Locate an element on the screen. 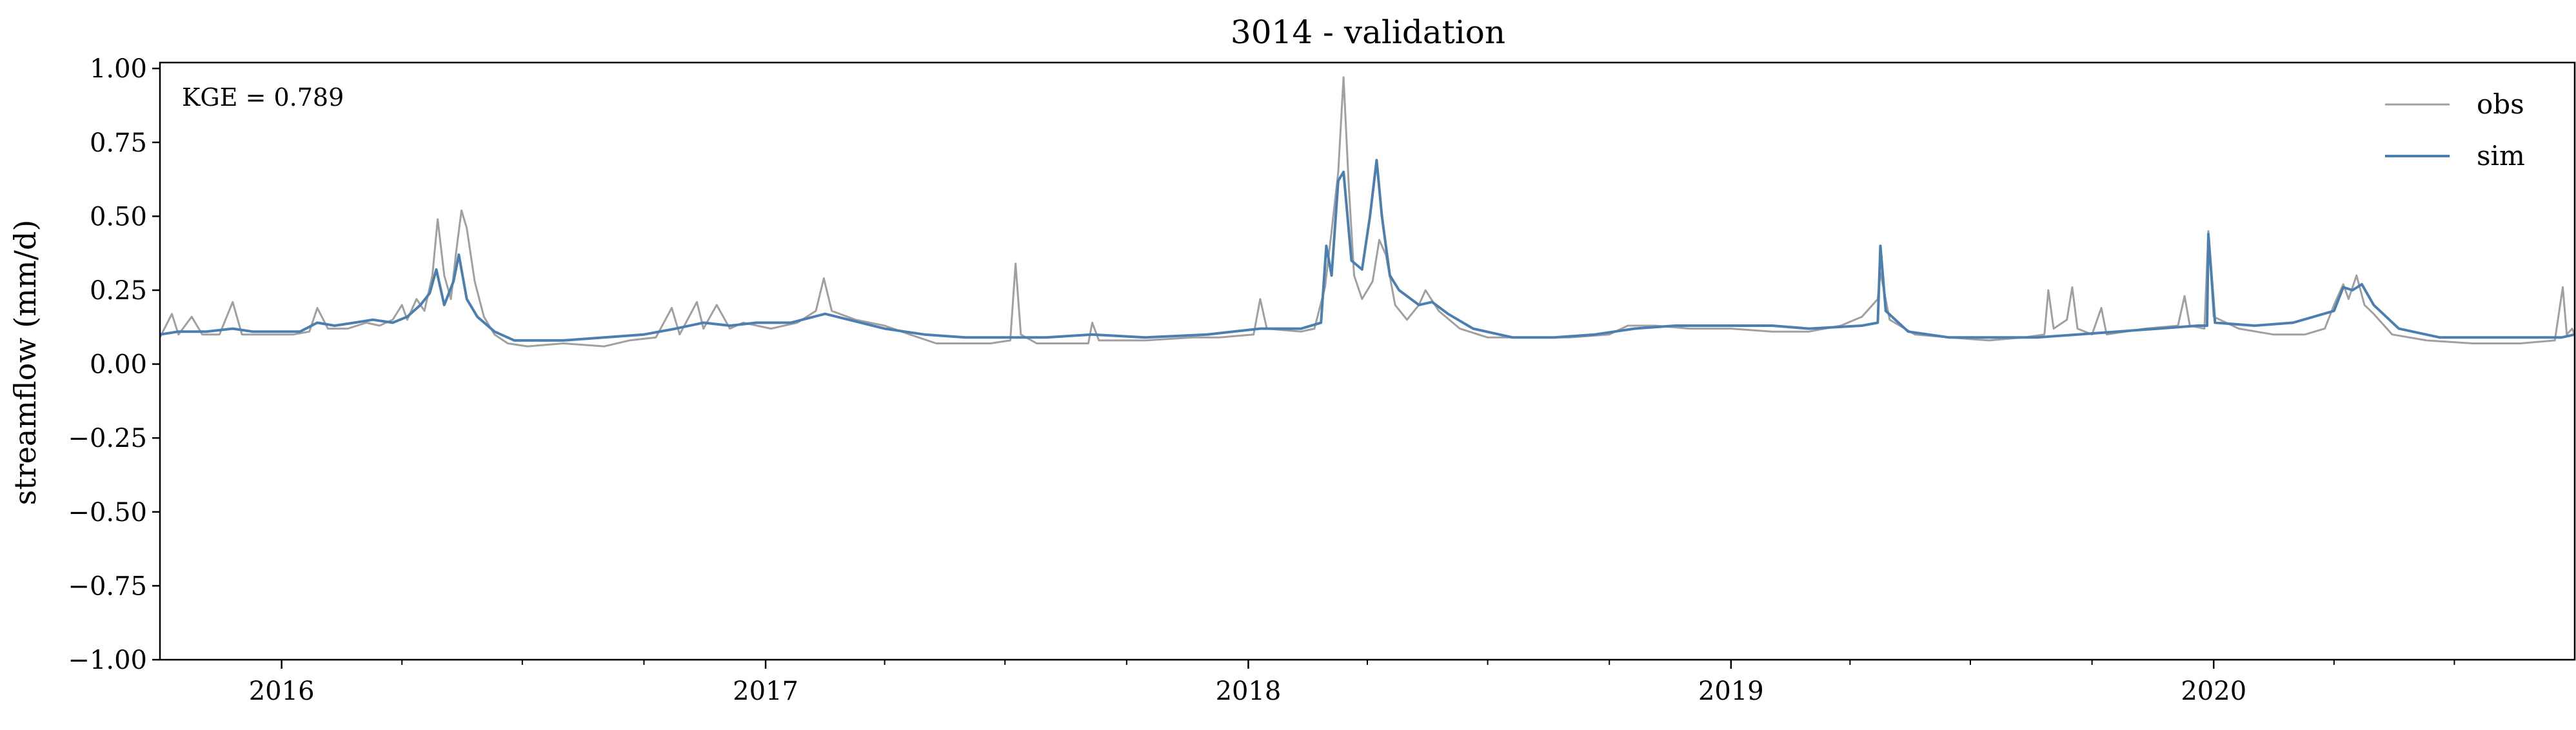  x-tick-label: 2018 is located at coordinates (1249, 691).